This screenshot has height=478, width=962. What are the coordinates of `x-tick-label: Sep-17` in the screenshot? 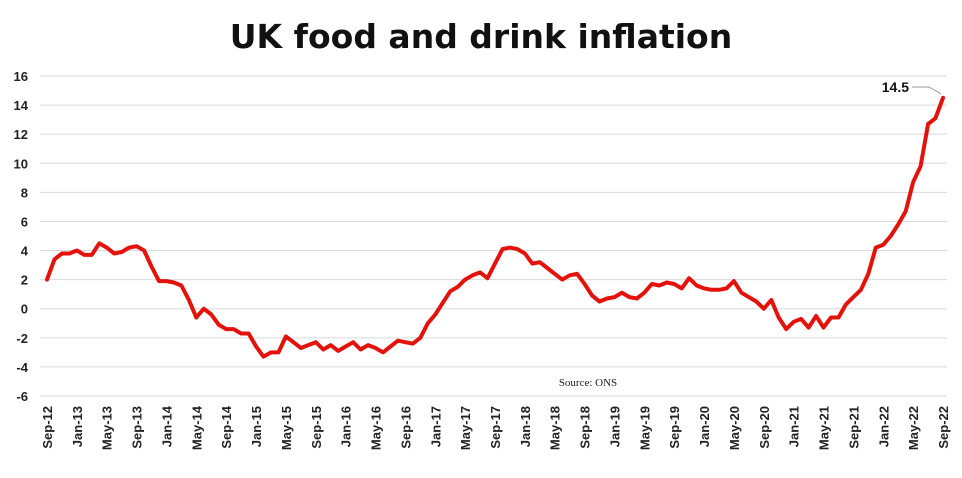 It's located at (495, 427).